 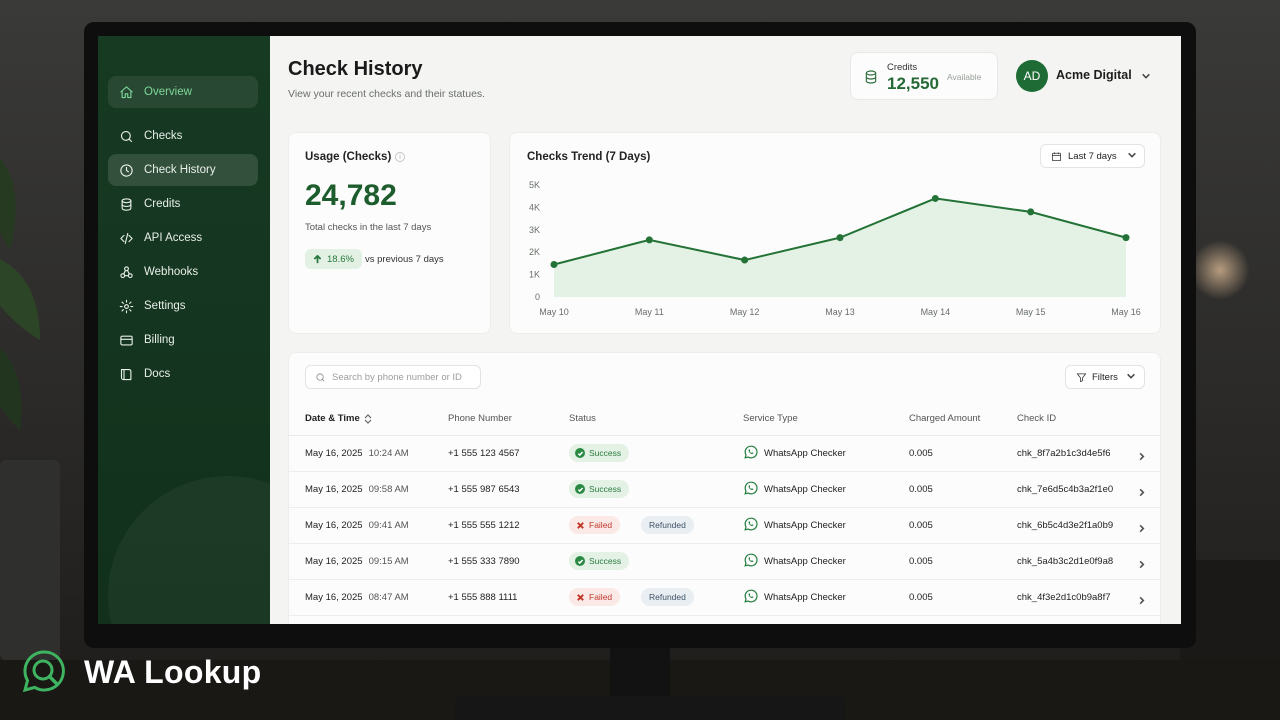 I want to click on usage-change-value: 18.6%, so click(x=340, y=259).